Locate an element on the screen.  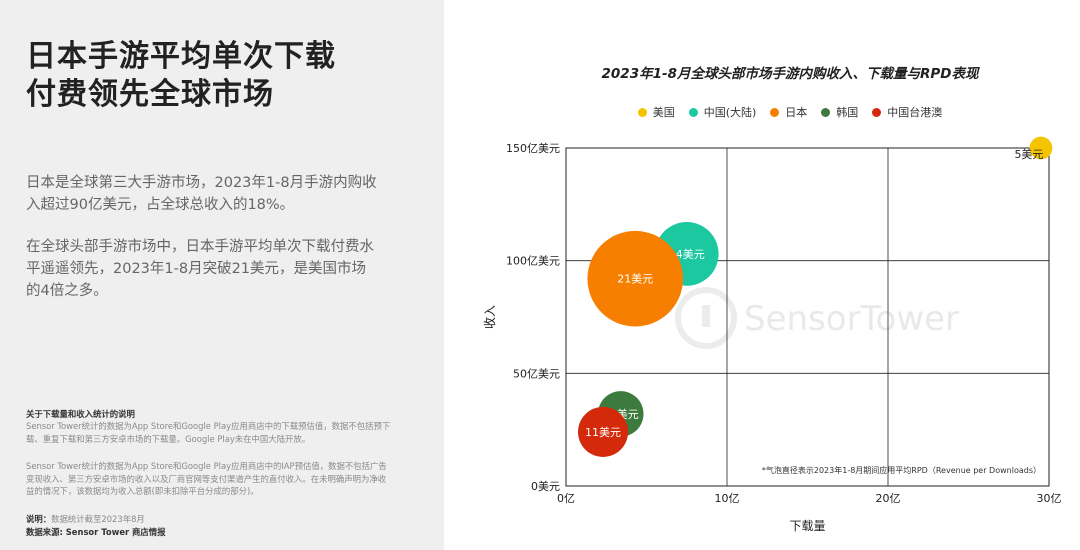
watermark-text: SensorTower is located at coordinates (851, 319).